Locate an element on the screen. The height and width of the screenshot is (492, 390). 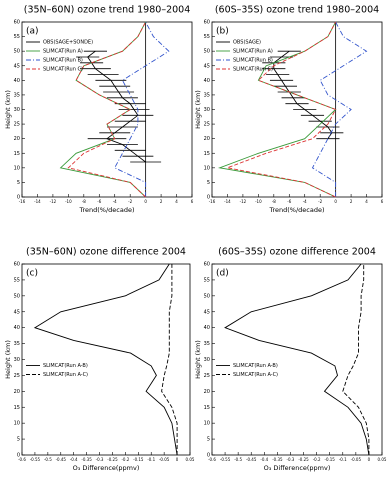
x-tick-label: -4 is located at coordinates (305, 201).